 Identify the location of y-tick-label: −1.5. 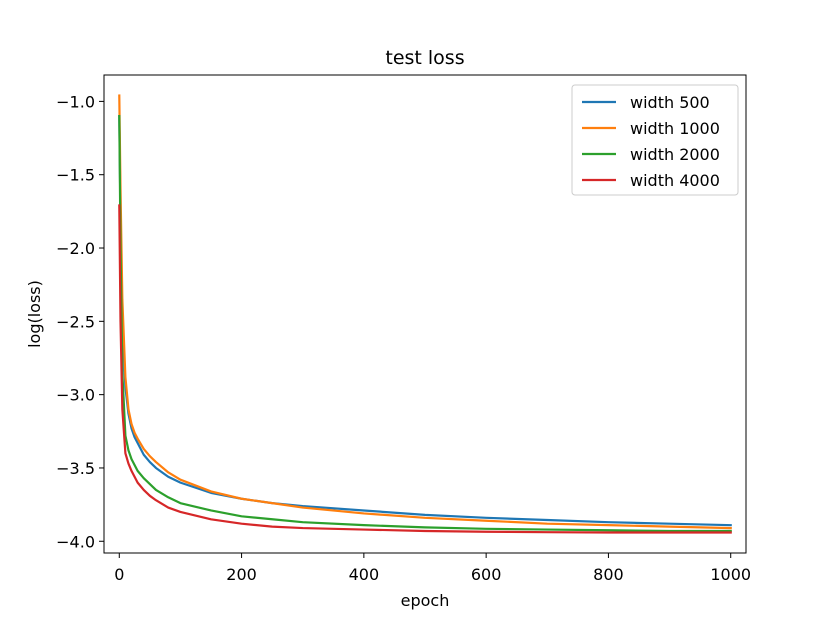
(75, 175).